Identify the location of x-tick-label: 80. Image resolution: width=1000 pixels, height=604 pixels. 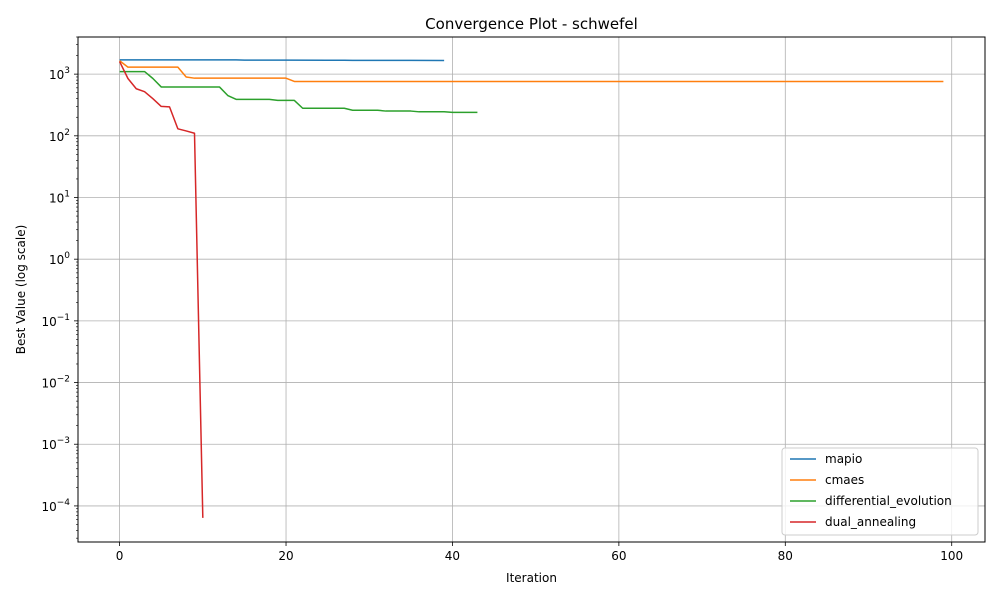
(785, 556).